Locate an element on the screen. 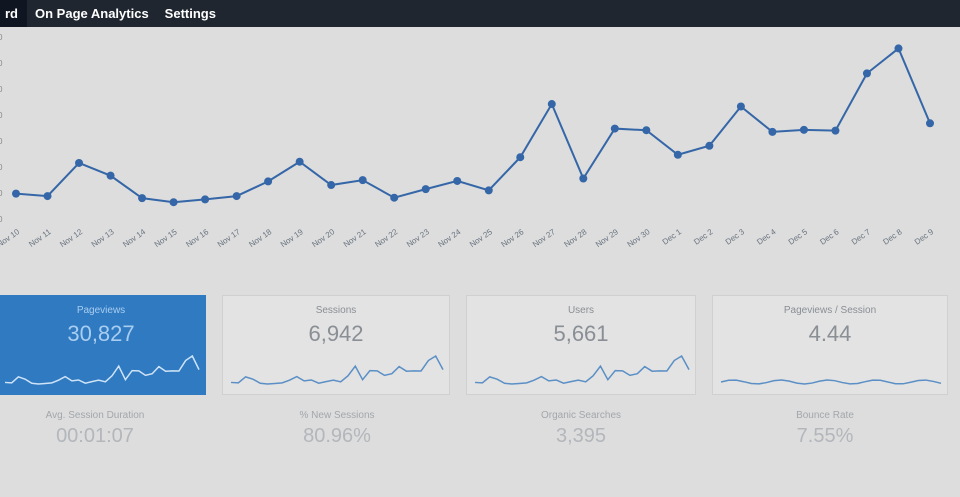  metric-card-value: 5,661 is located at coordinates (581, 333).